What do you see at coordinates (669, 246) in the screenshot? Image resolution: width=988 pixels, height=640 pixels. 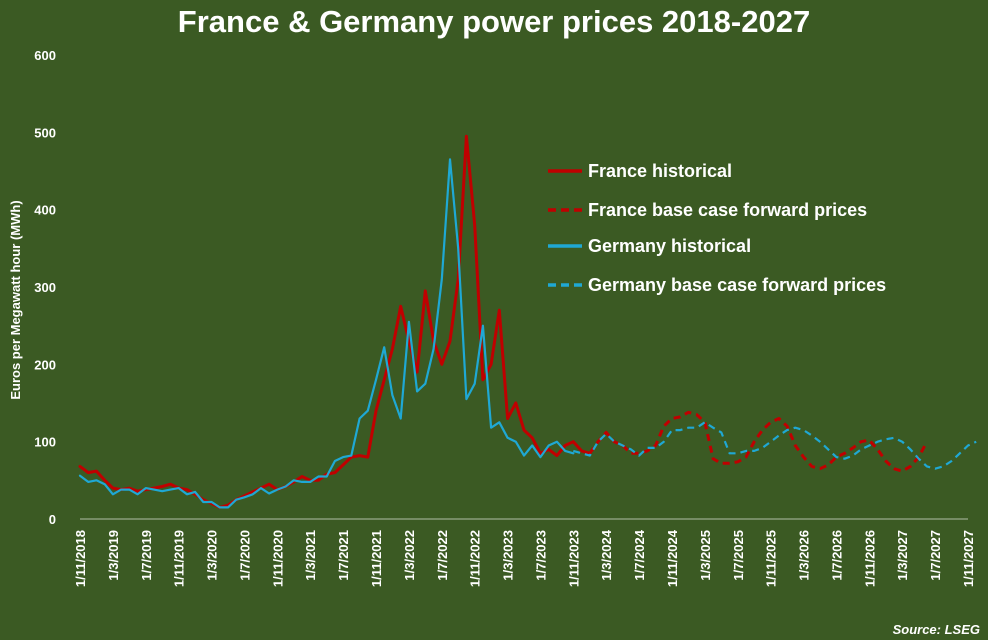 I see `legend-label: Germany historical` at bounding box center [669, 246].